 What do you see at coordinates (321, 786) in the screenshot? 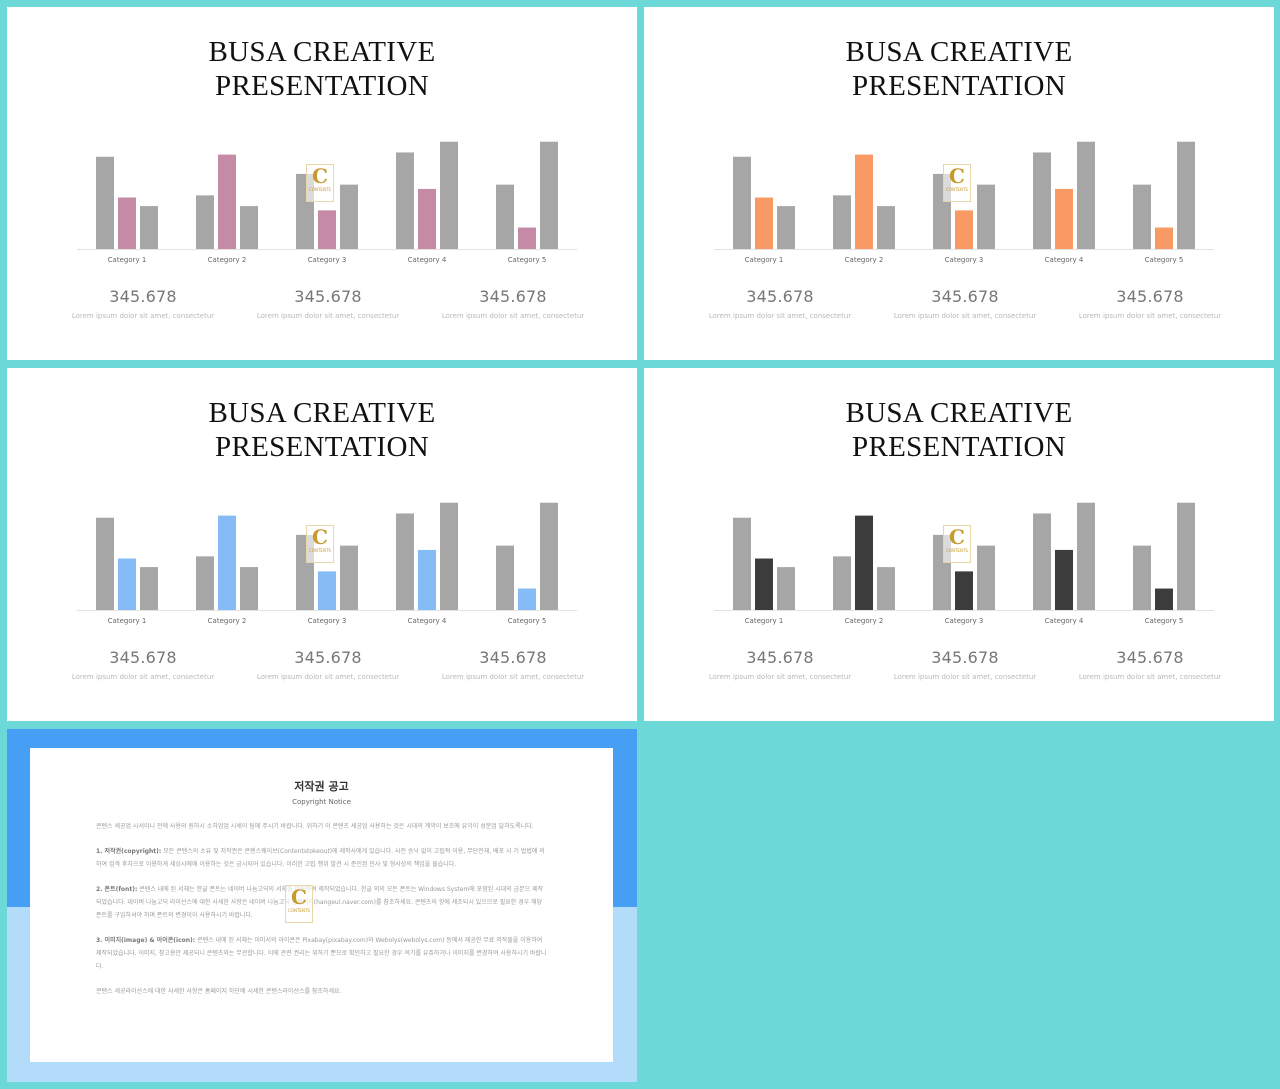
I see `notice-title: 저작권 공고` at bounding box center [321, 786].